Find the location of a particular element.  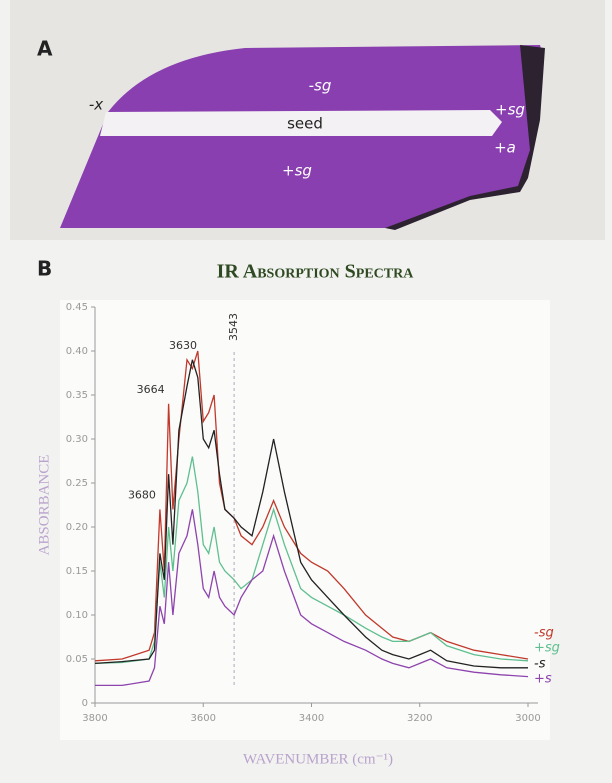

legend-entry: +s is located at coordinates (543, 679).